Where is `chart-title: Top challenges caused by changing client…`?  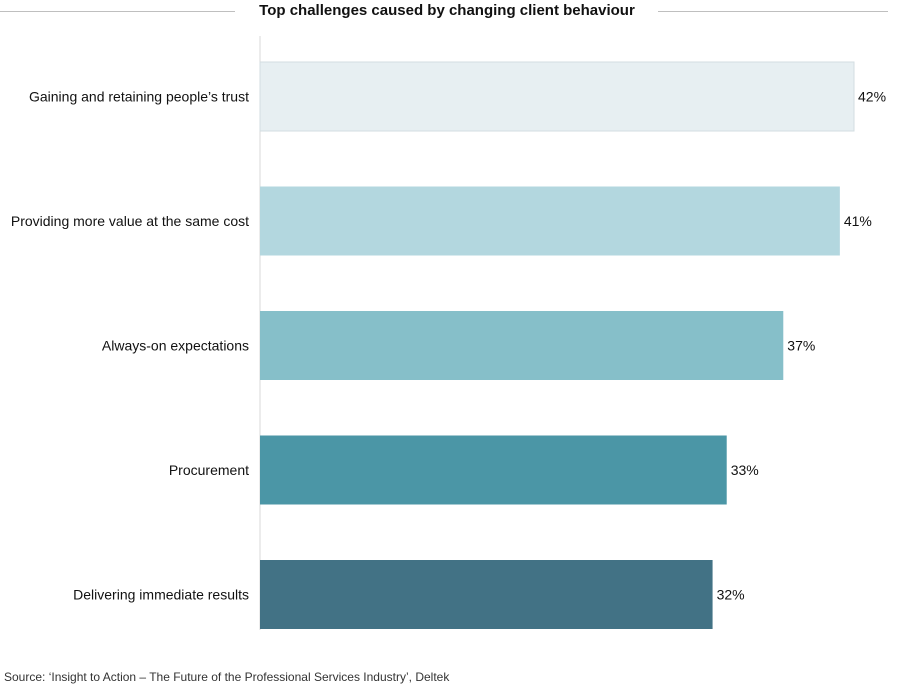 chart-title: Top challenges caused by changing client… is located at coordinates (447, 10).